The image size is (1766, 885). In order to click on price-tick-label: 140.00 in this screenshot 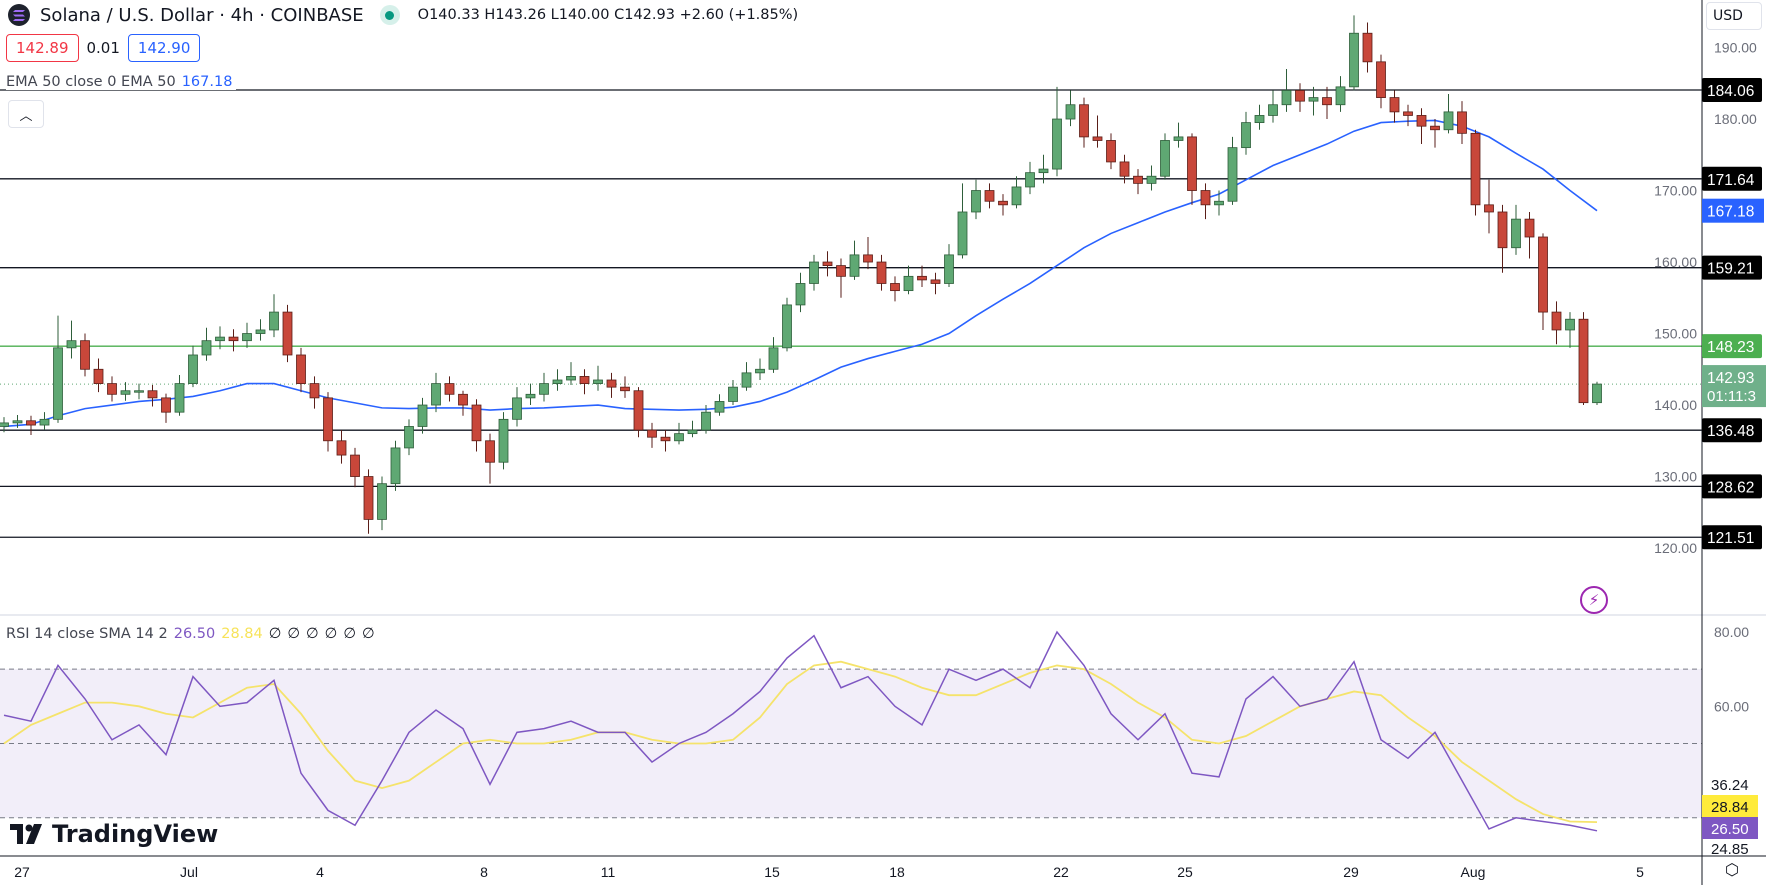, I will do `click(1675, 405)`.